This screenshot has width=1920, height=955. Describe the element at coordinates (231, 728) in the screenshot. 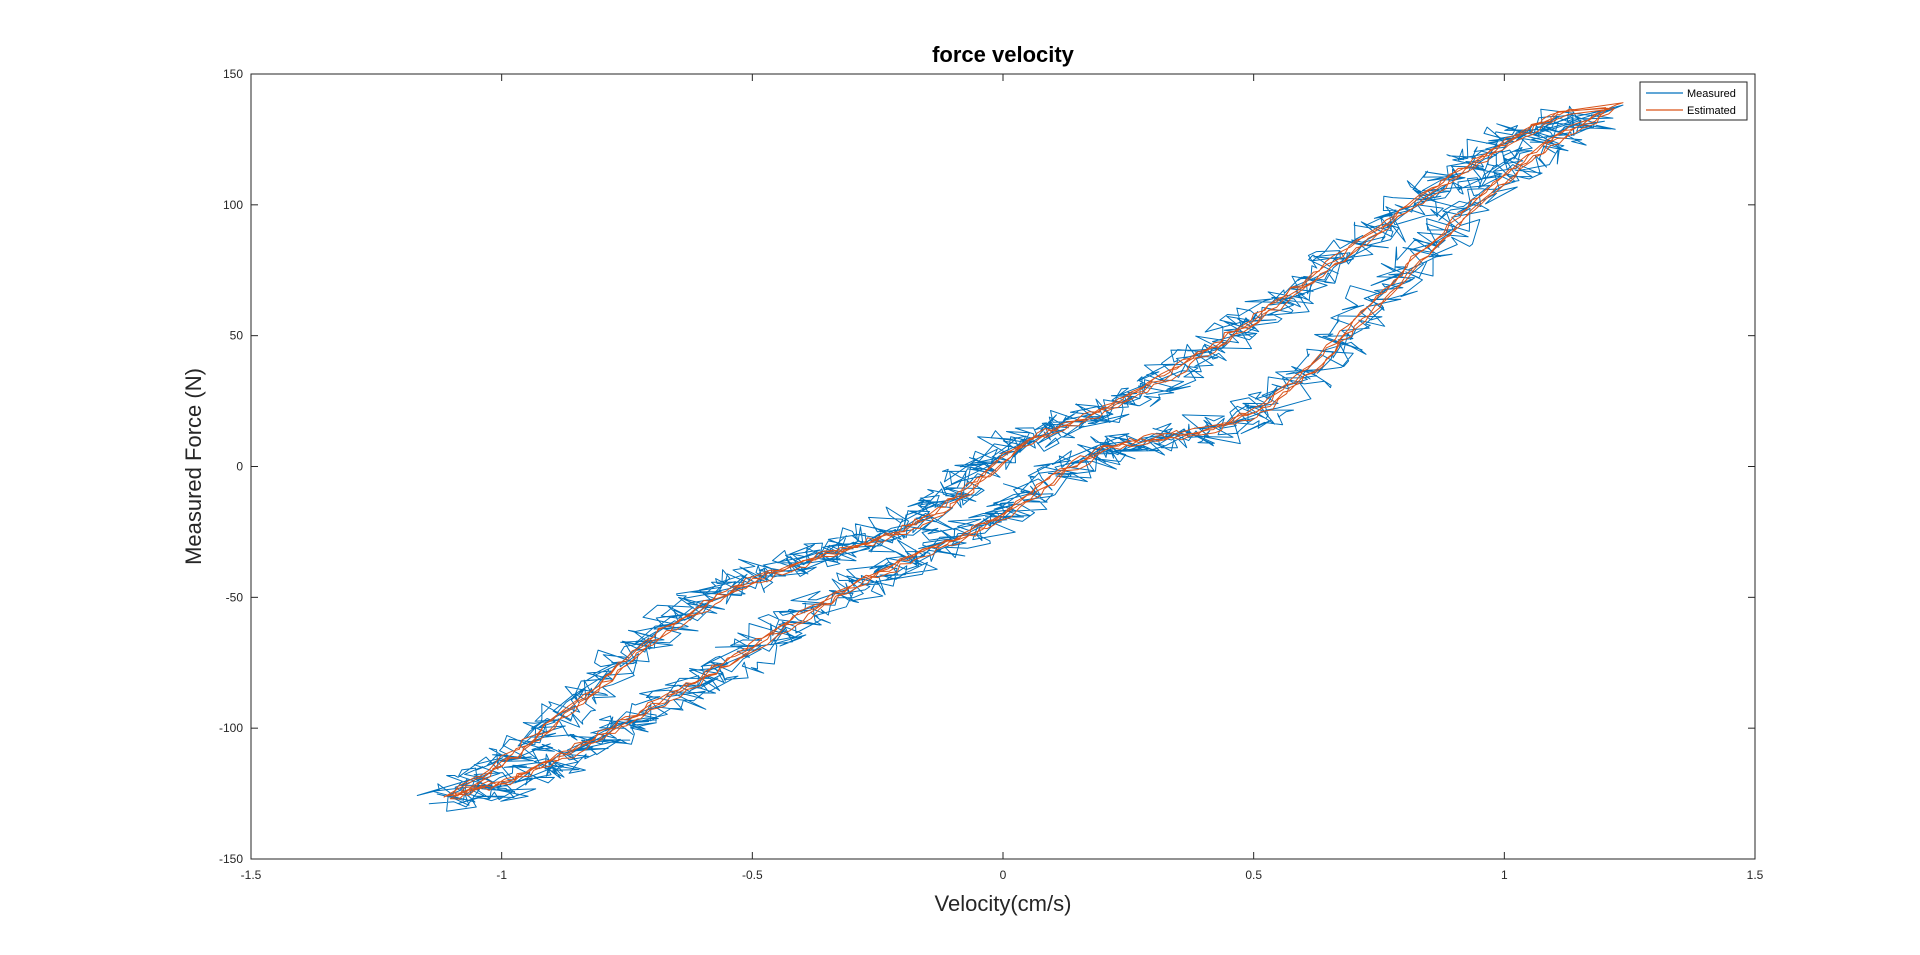

I see `y-tick-label: -100` at that location.